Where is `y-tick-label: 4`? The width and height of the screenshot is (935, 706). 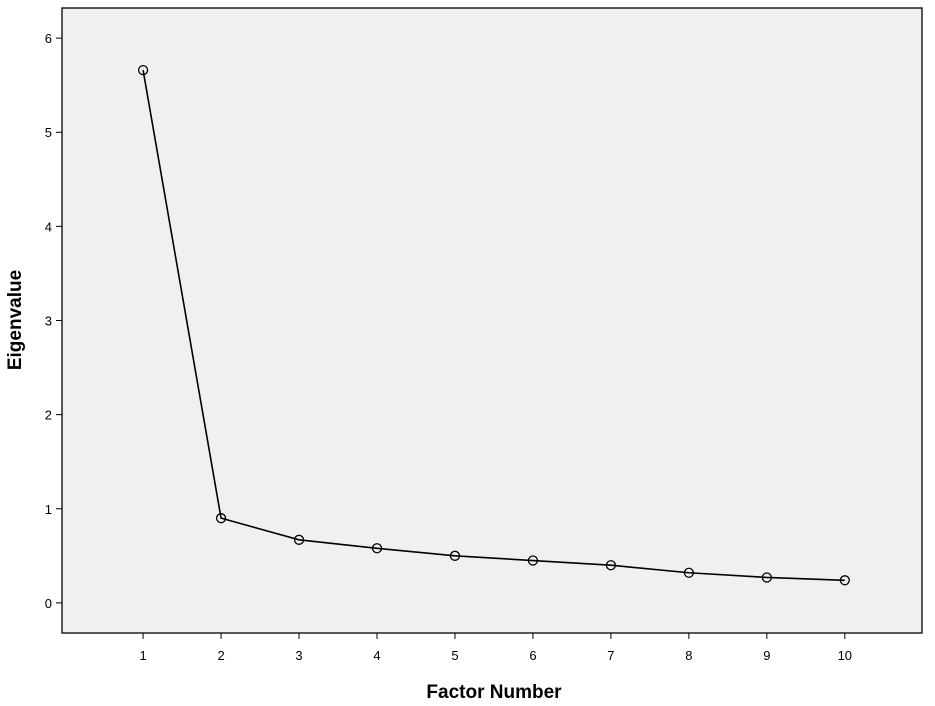
y-tick-label: 4 is located at coordinates (48, 226).